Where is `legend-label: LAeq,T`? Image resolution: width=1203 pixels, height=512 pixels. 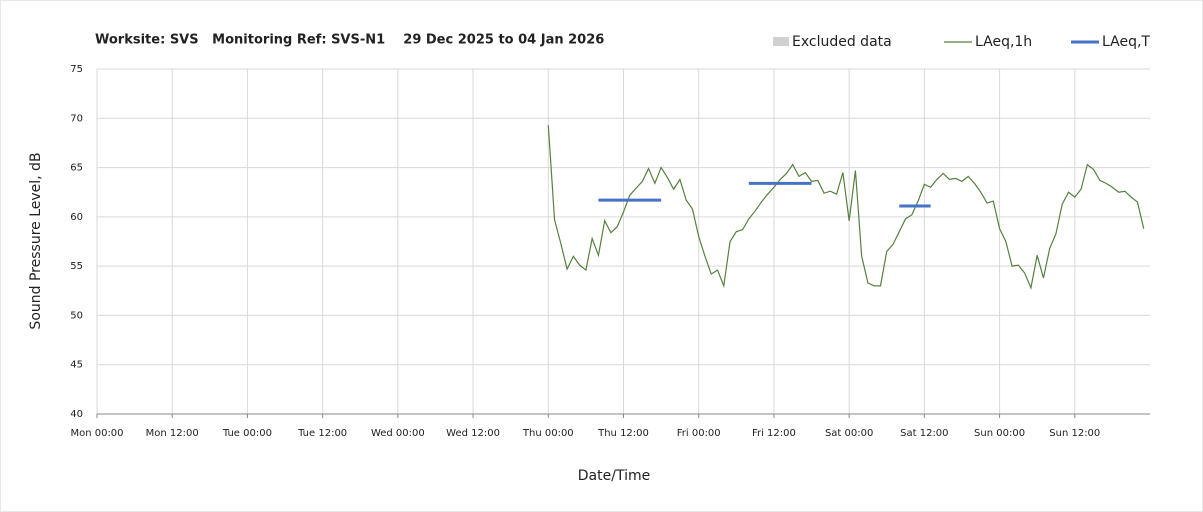
legend-label: LAeq,T is located at coordinates (1126, 42).